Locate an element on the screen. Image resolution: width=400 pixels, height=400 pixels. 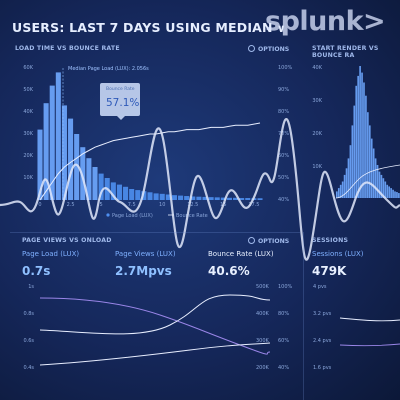
pv-y2a-tick: 300K is located at coordinates (263, 341).